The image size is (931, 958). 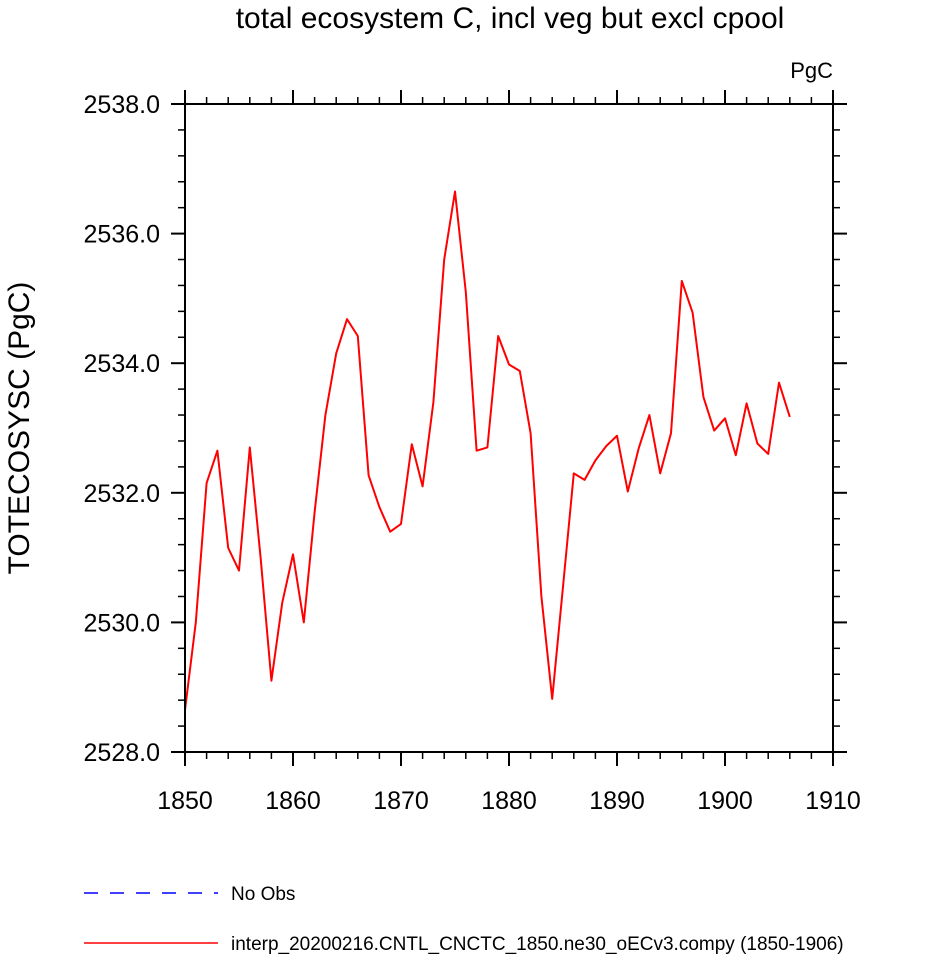 What do you see at coordinates (725, 801) in the screenshot?
I see `x-tick-label: 1900` at bounding box center [725, 801].